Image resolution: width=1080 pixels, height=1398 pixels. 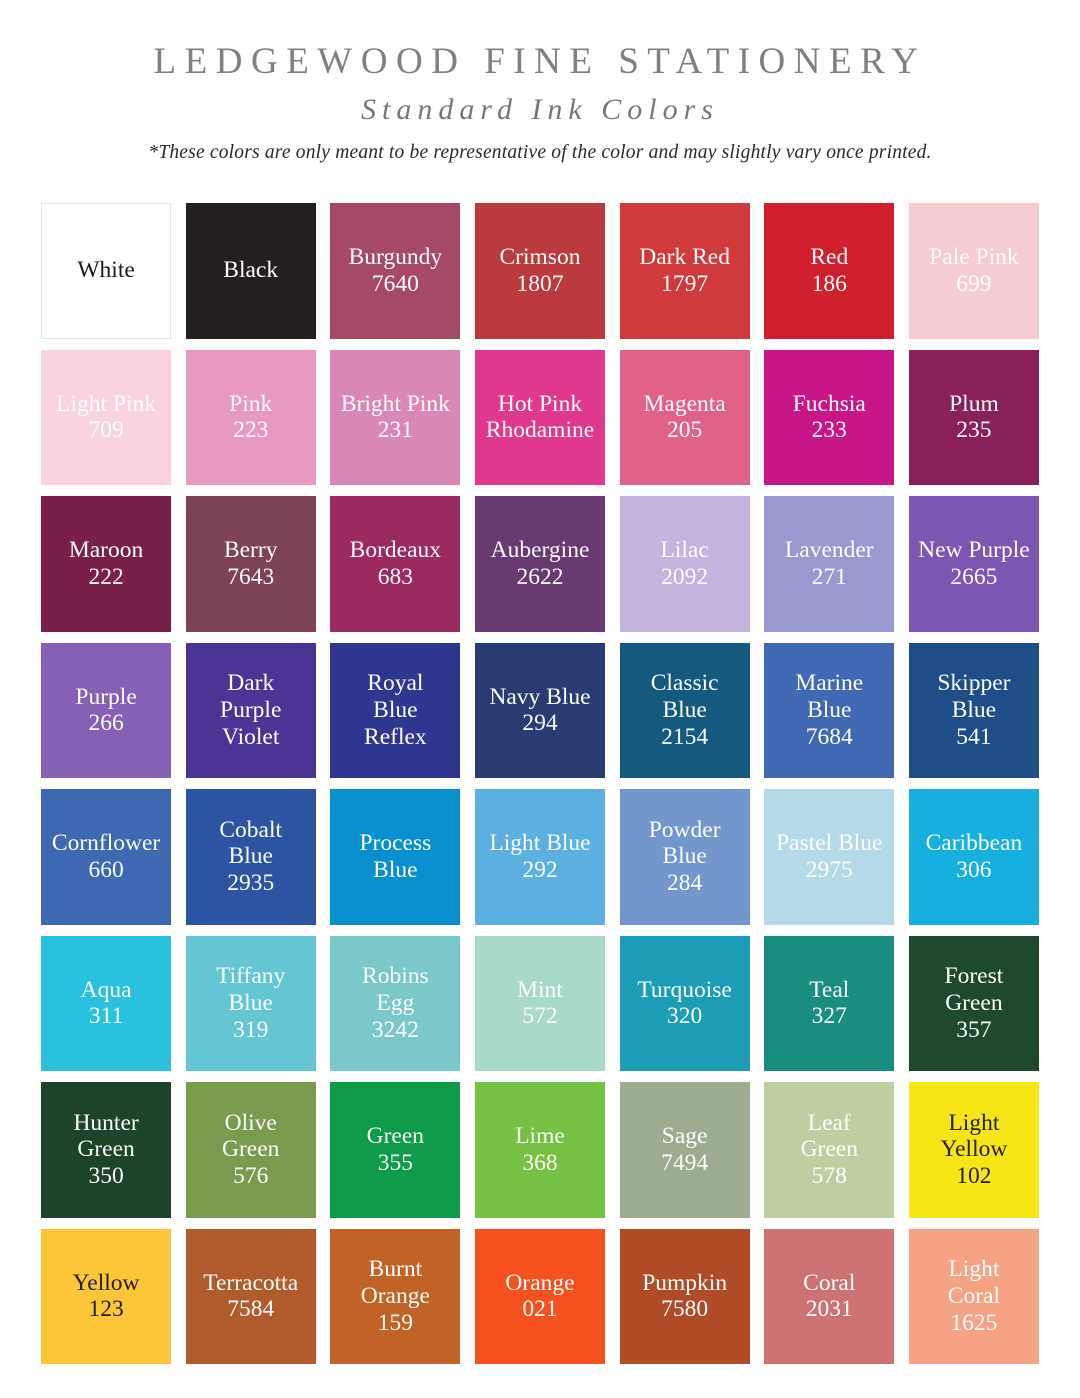 What do you see at coordinates (974, 1029) in the screenshot?
I see `swatch-code: 357` at bounding box center [974, 1029].